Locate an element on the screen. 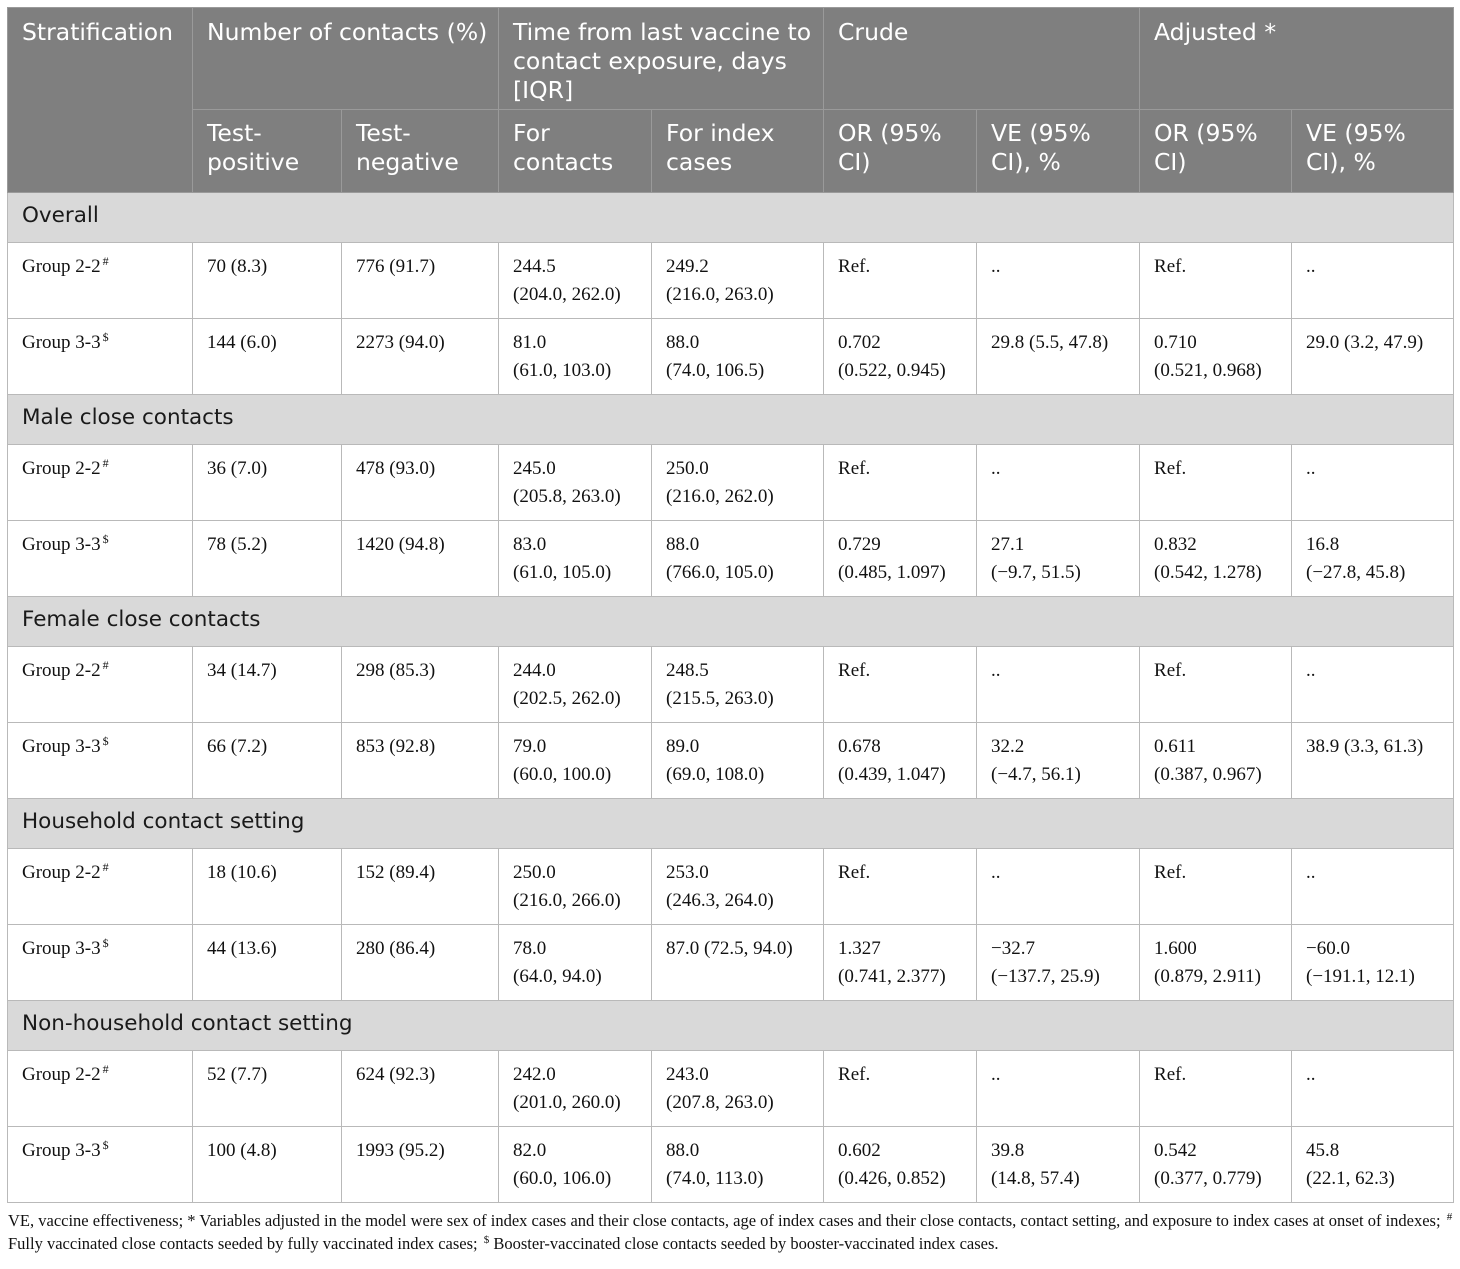 The image size is (1460, 1269). cell-days-for-contacts: 244.5 (204.0, 262.0) is located at coordinates (575, 280).